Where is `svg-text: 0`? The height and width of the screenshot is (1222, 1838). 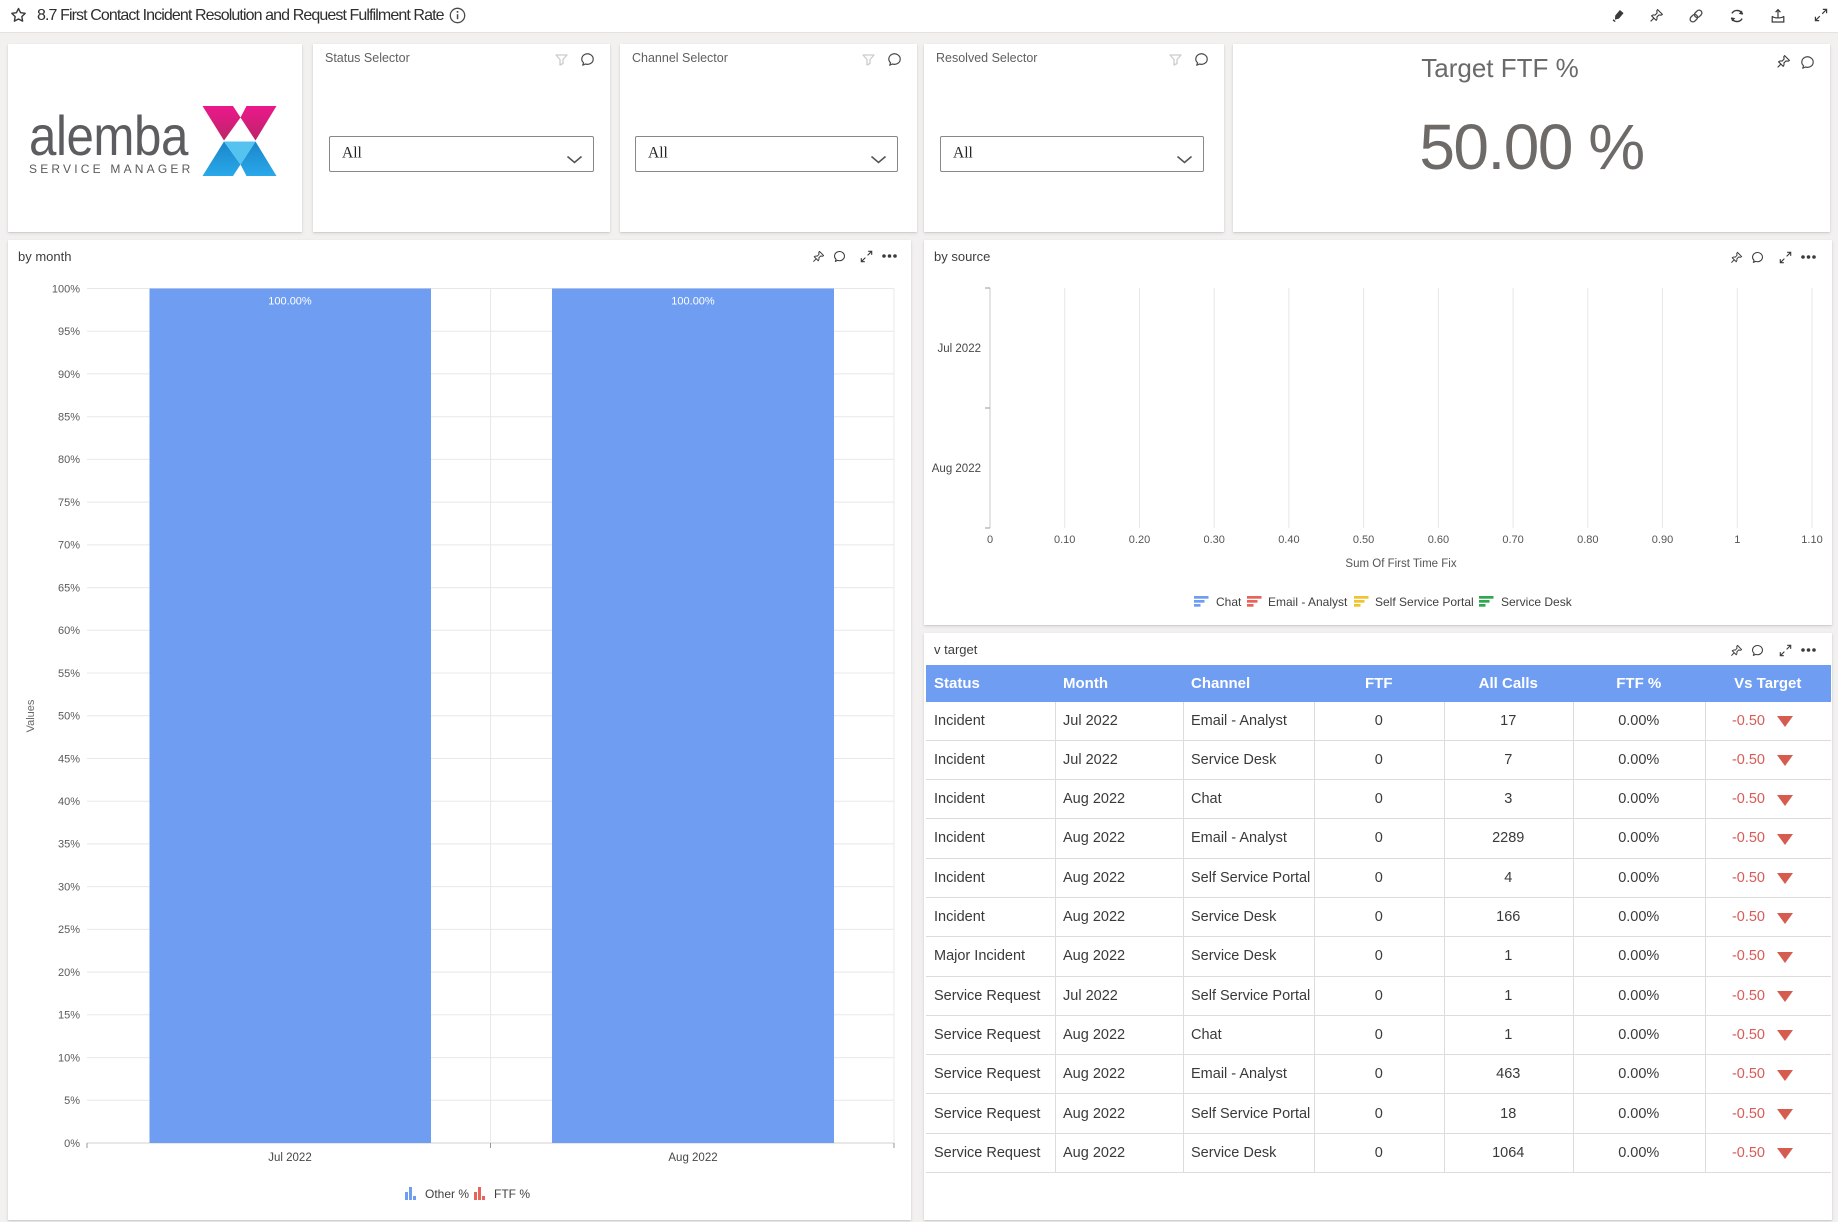
svg-text: 0 is located at coordinates (990, 540).